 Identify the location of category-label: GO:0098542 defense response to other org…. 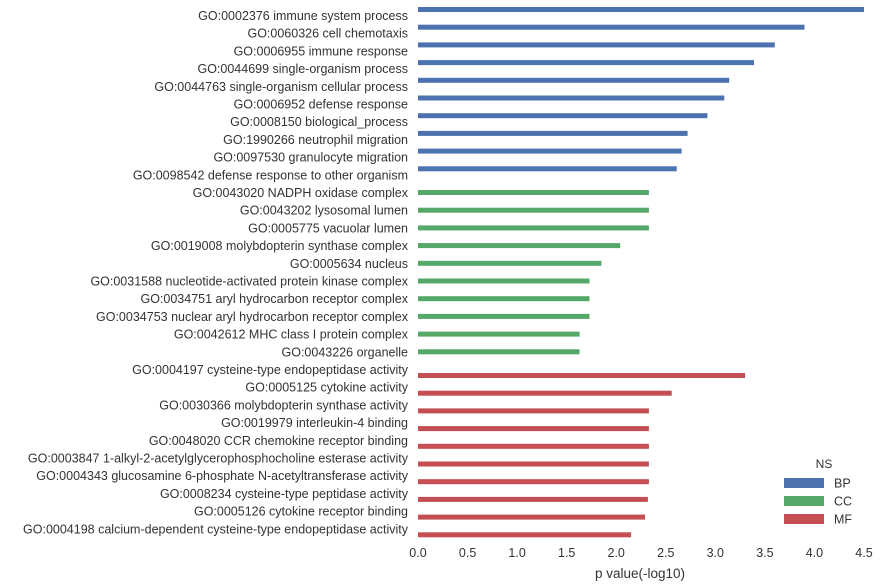
(270, 175).